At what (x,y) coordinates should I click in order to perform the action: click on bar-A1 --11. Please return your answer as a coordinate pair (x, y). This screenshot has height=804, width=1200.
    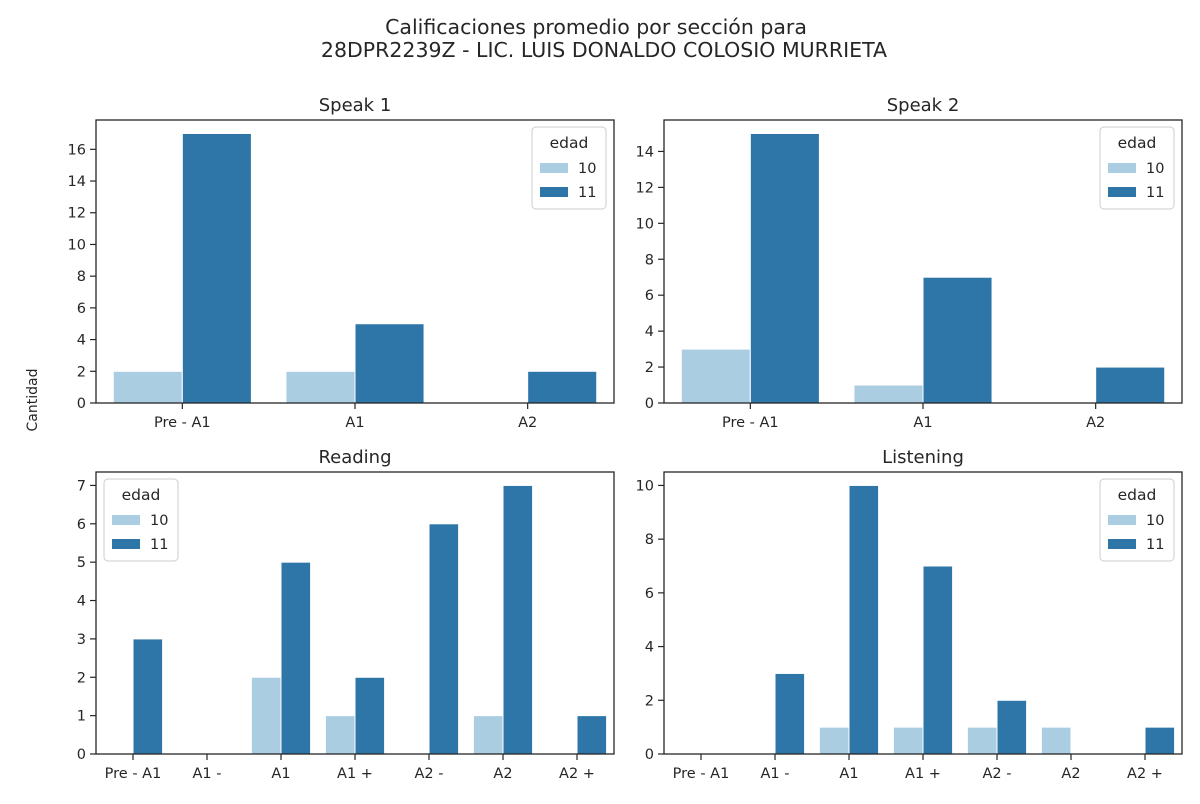
    Looking at the image, I should click on (790, 713).